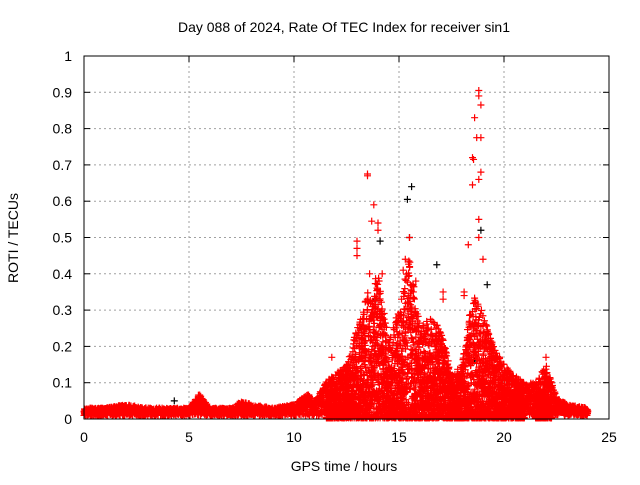  What do you see at coordinates (63, 129) in the screenshot?
I see `y-tick-label: 0.8` at bounding box center [63, 129].